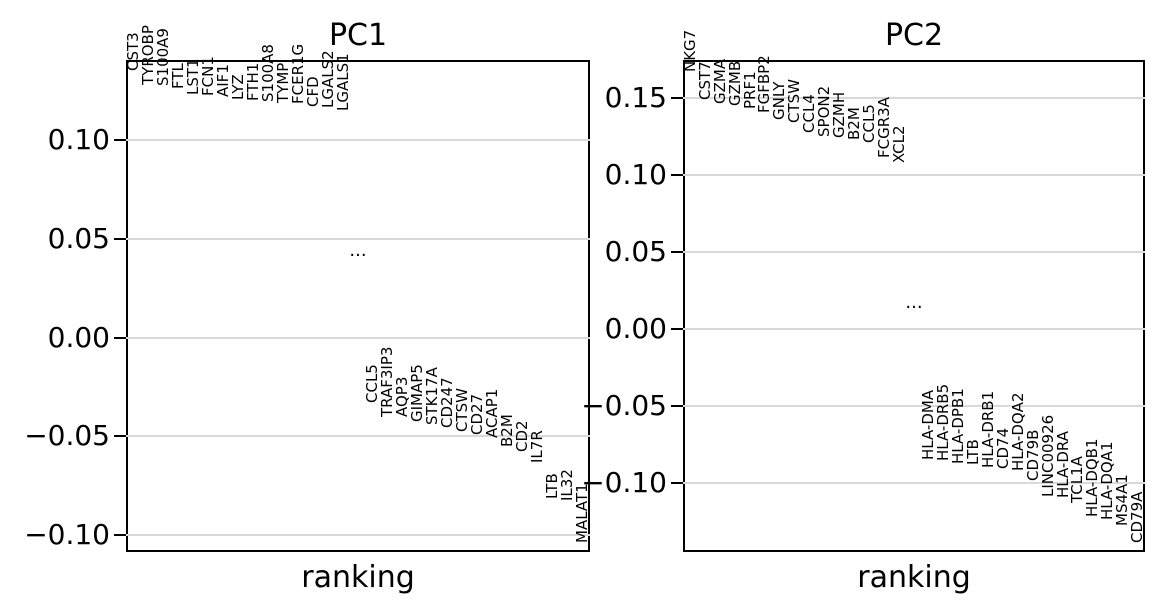  Describe the element at coordinates (635, 98) in the screenshot. I see `y-tick-label: 0.15` at that location.